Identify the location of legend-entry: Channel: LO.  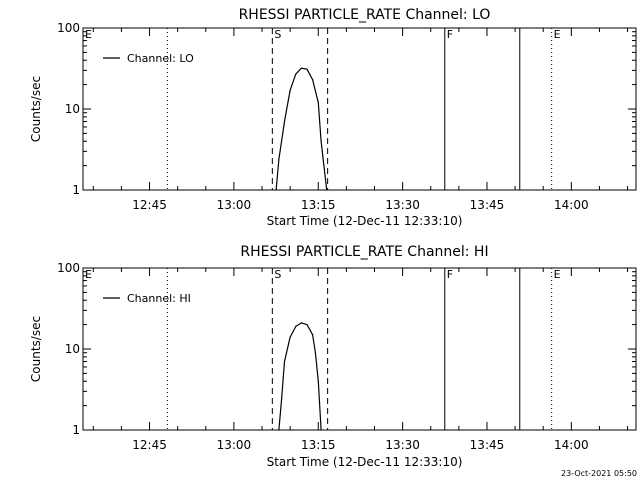
(160, 58).